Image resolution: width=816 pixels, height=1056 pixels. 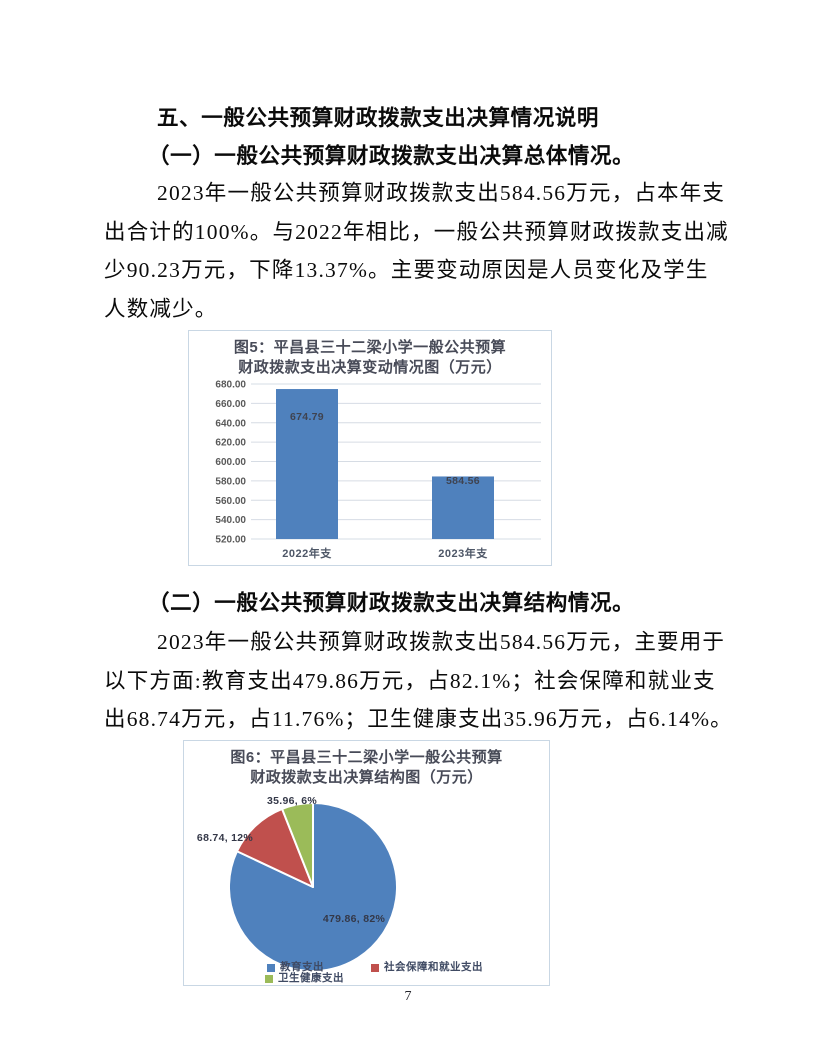 What do you see at coordinates (230, 404) in the screenshot?
I see `y-axis-tick-label: 660.00` at bounding box center [230, 404].